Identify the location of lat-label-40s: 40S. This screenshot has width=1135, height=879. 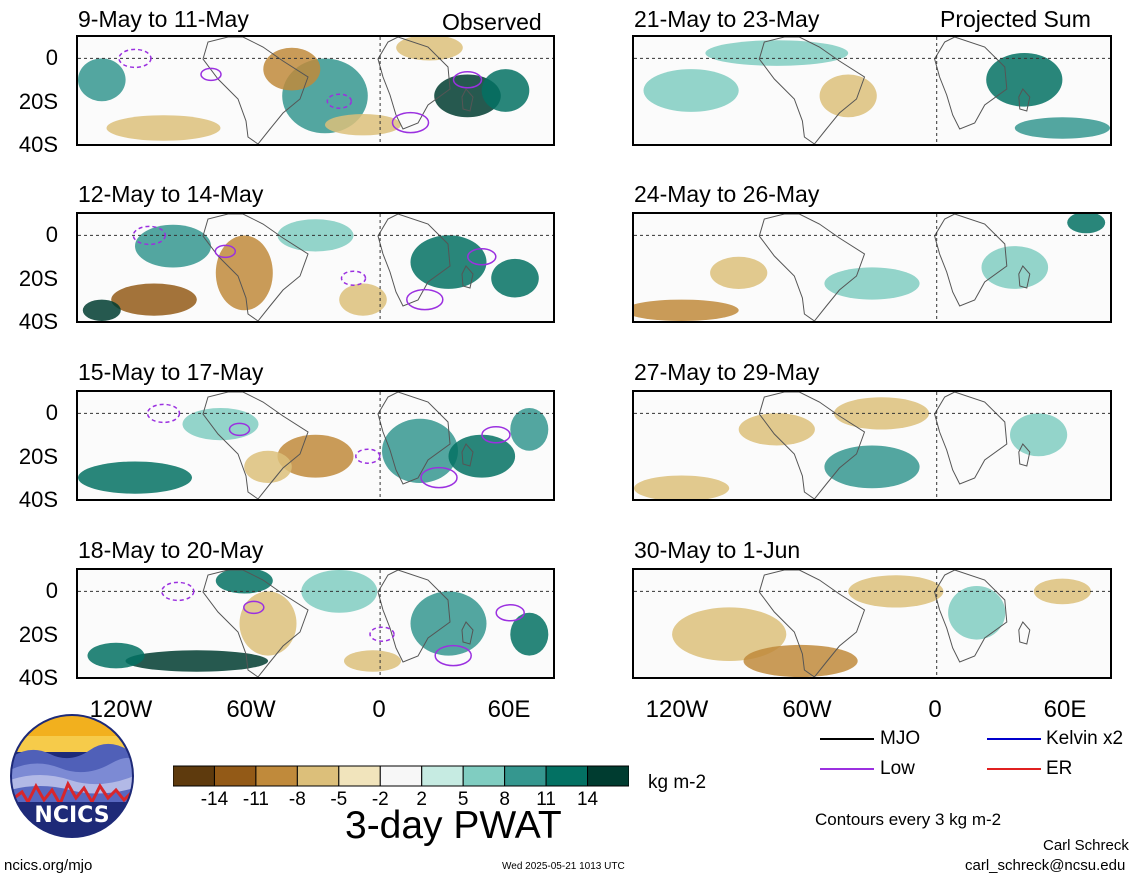
(38, 144).